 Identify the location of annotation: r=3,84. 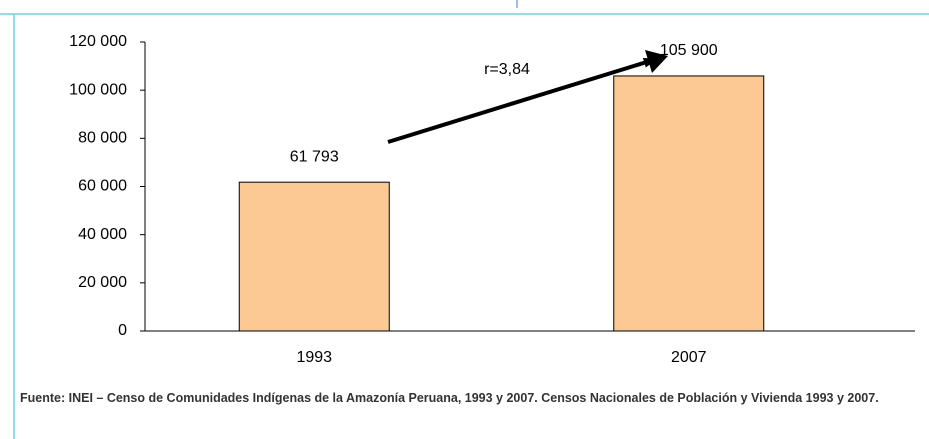
(507, 69).